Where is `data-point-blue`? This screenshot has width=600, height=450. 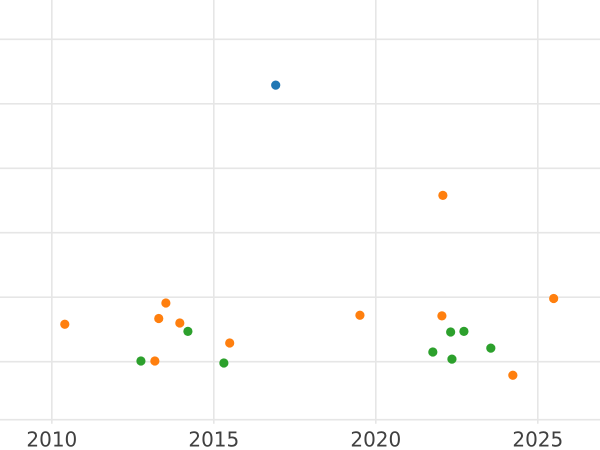
data-point-blue is located at coordinates (276, 85).